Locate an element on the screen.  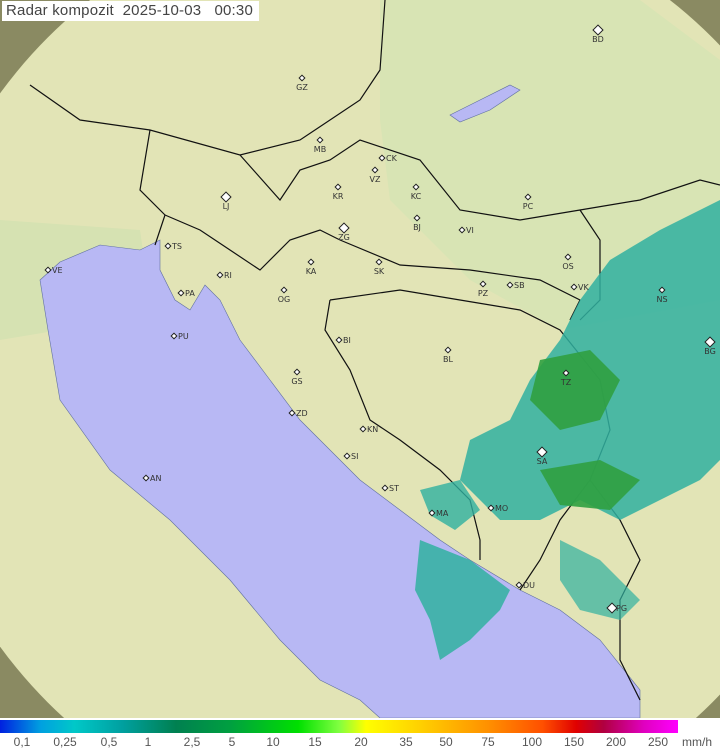
city-si: SI is located at coordinates (350, 456).